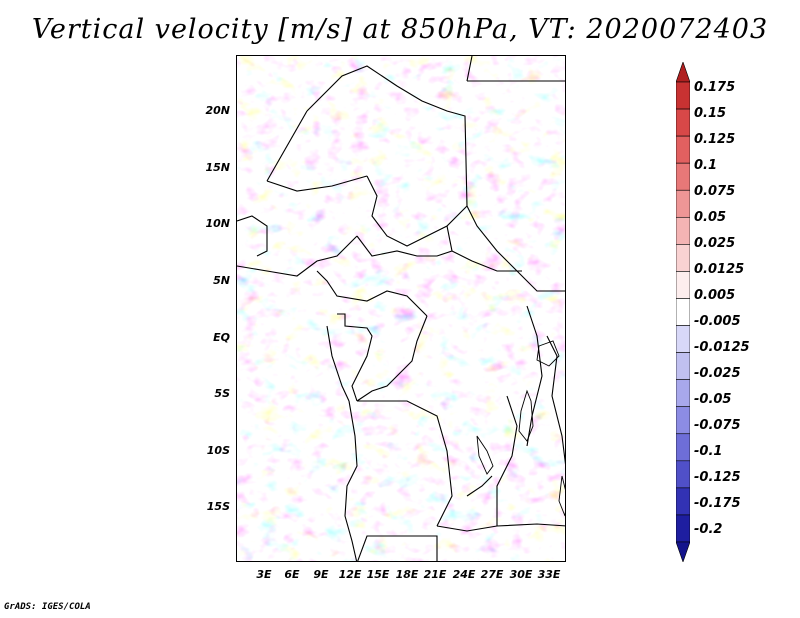  What do you see at coordinates (719, 269) in the screenshot?
I see `colorbar-label: 0.0125` at bounding box center [719, 269].